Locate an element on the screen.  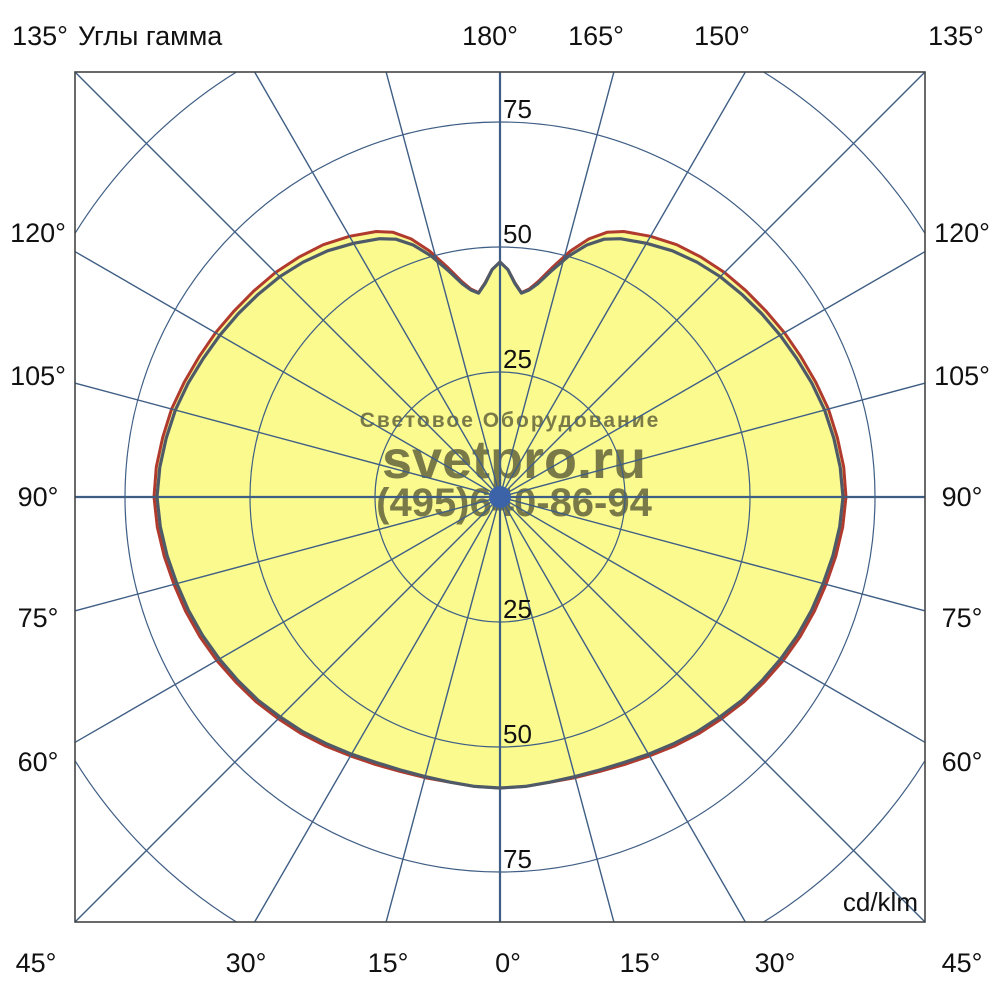
ring-label-bottom-0: 25 is located at coordinates (517, 609).